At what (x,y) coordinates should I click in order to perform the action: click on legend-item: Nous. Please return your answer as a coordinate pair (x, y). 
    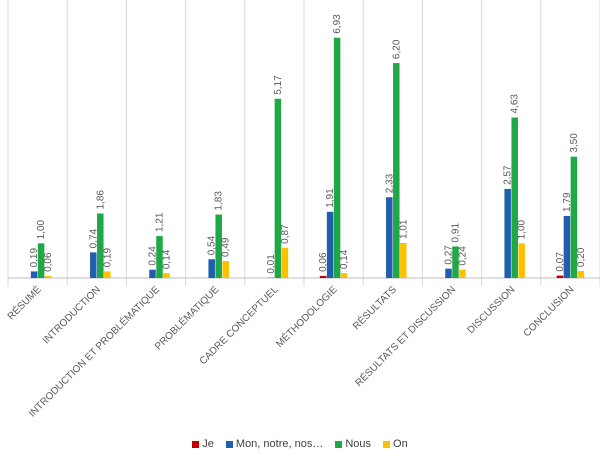
    Looking at the image, I should click on (353, 444).